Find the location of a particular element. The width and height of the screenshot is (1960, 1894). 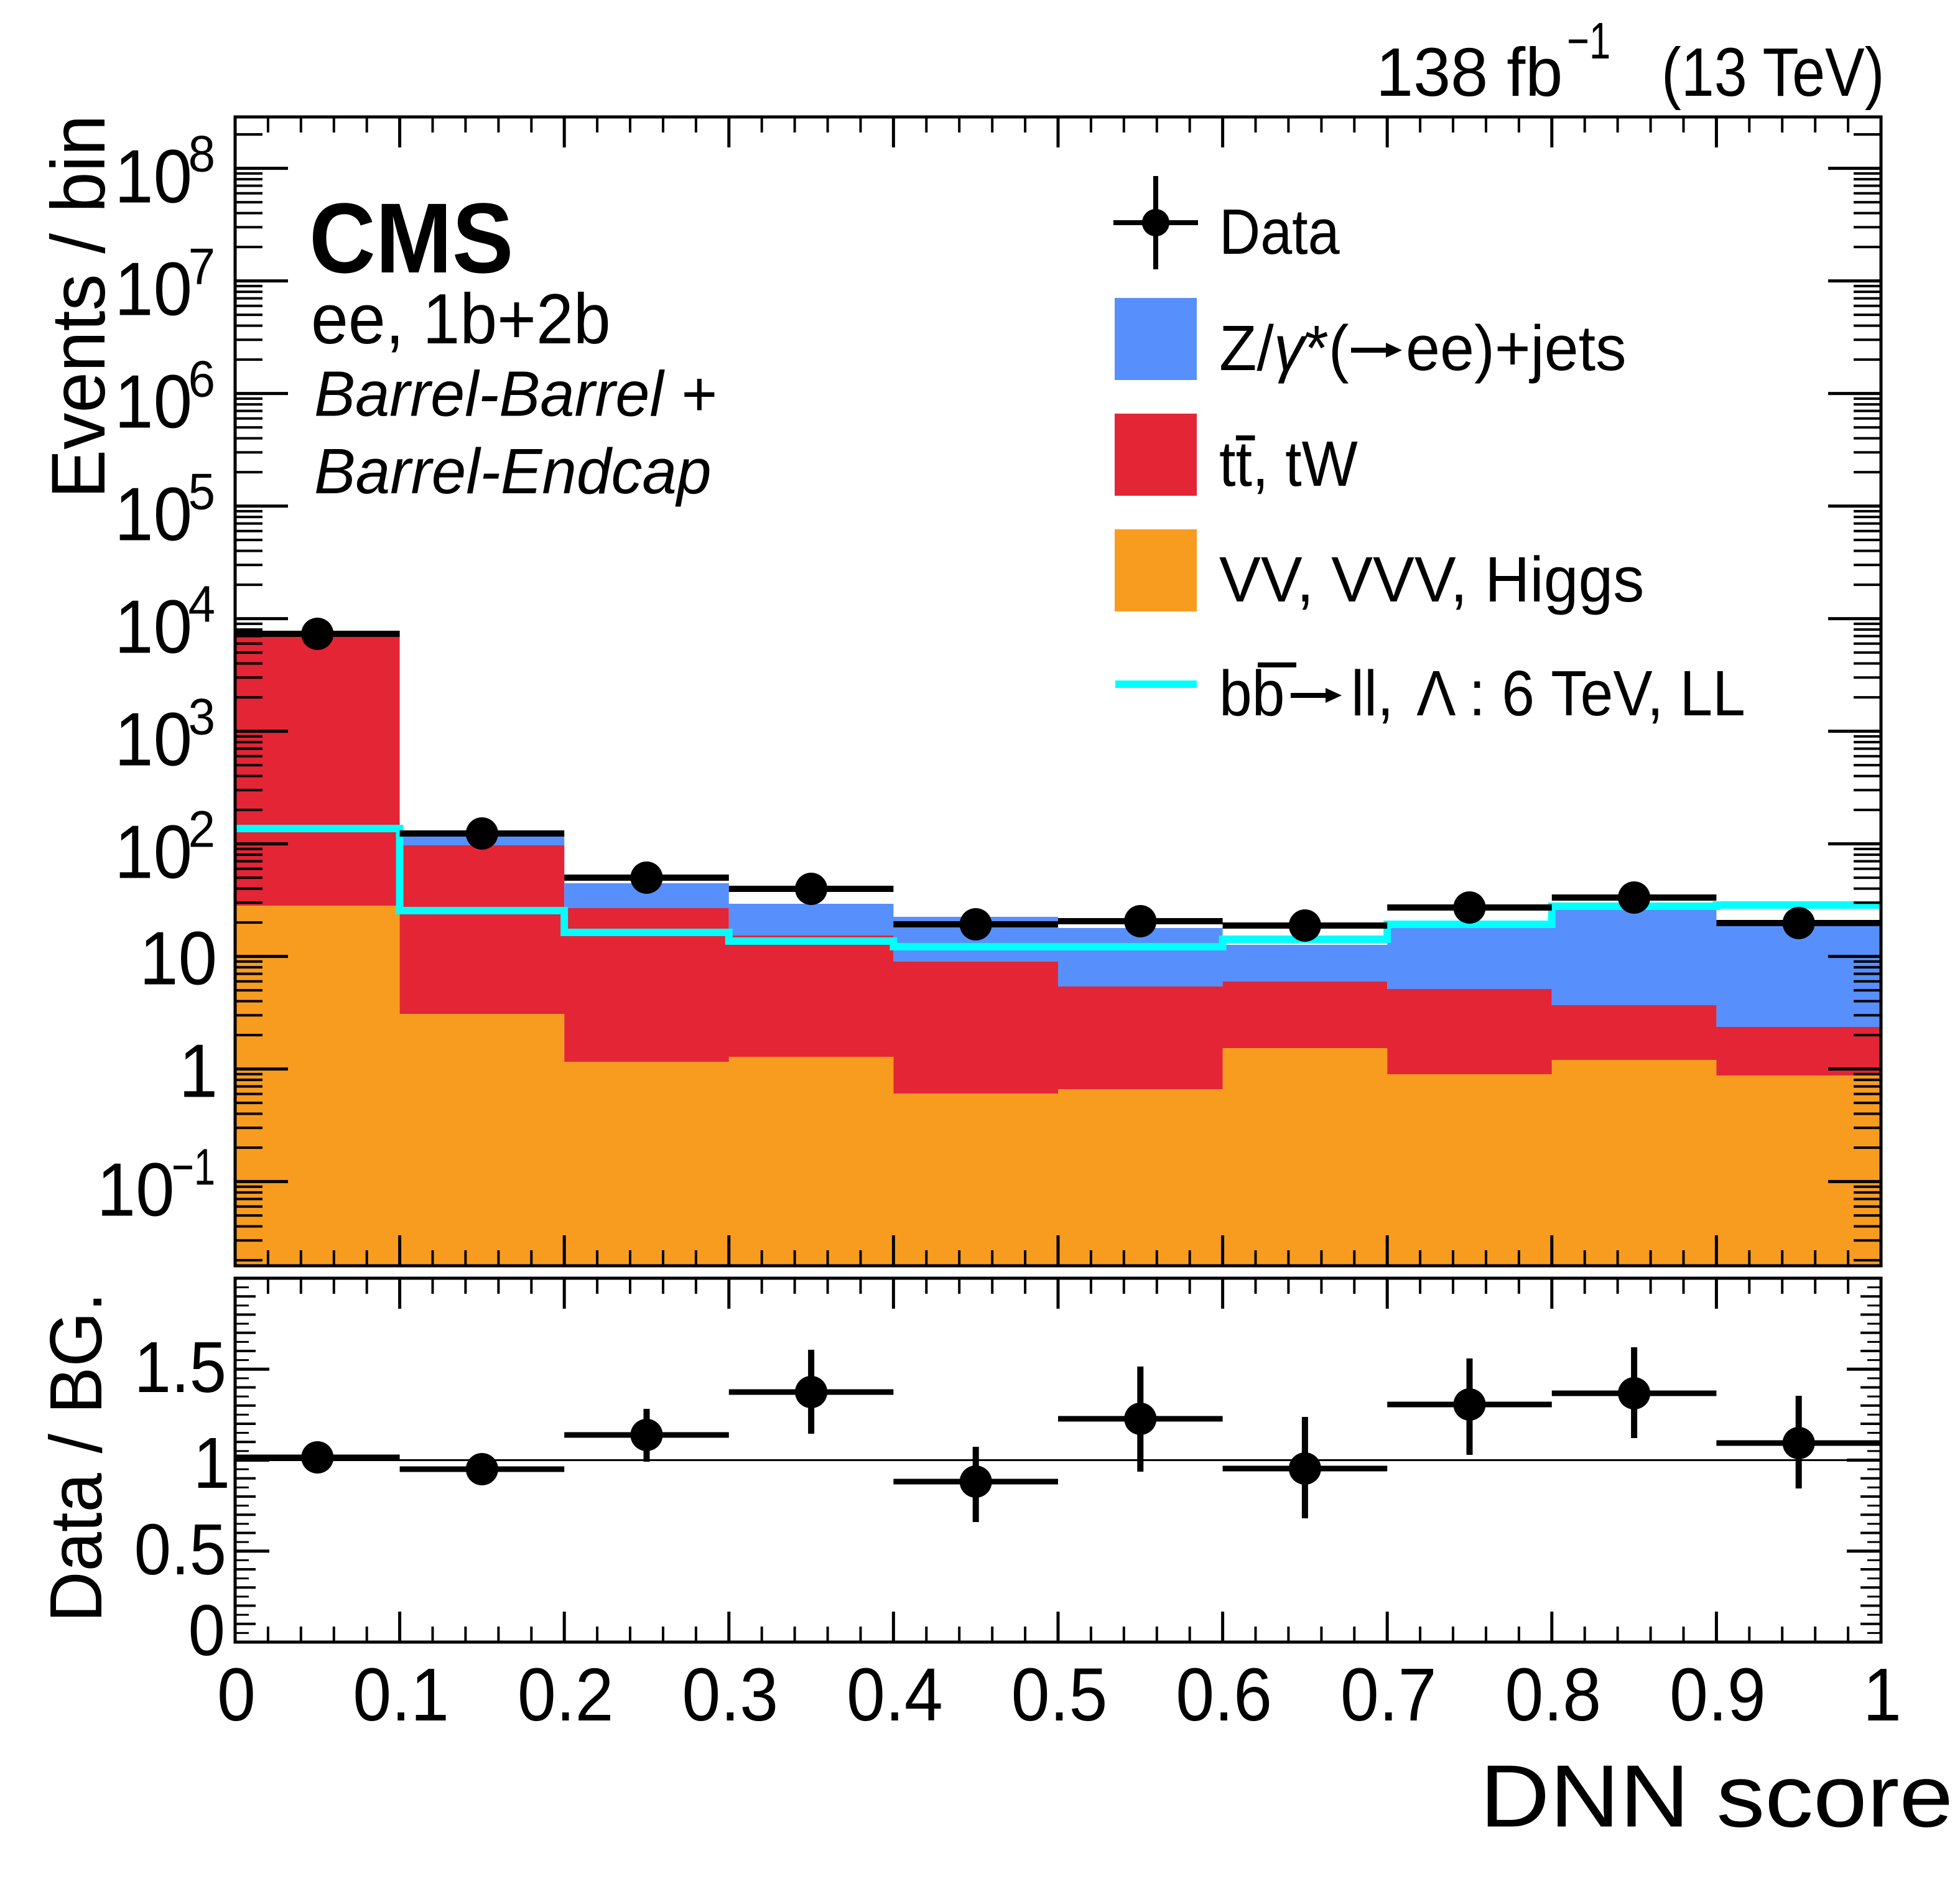

svg-text: 0.9 is located at coordinates (1718, 1695).